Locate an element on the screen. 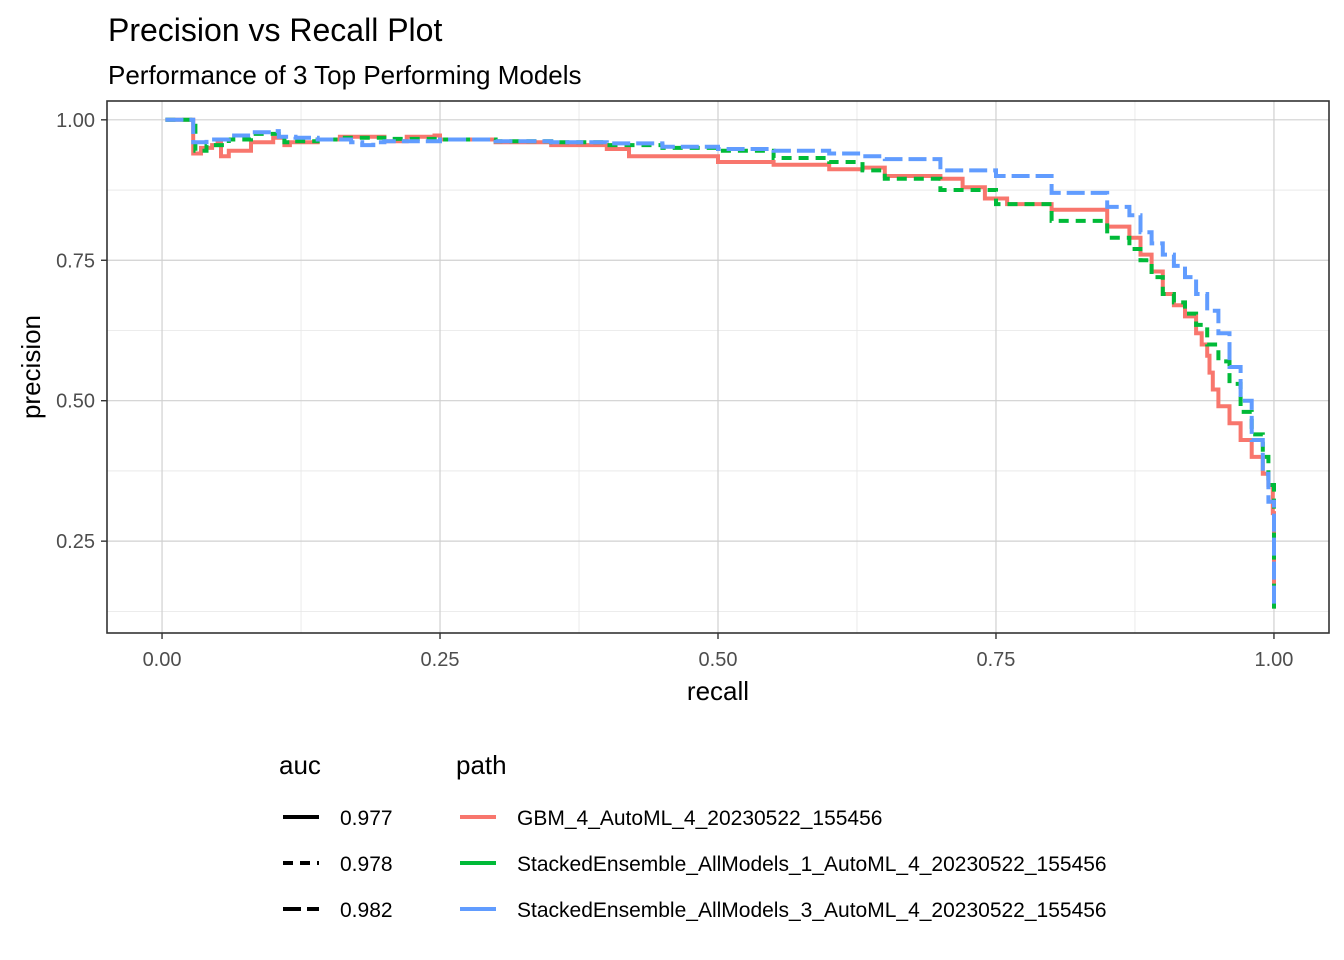 The height and width of the screenshot is (960, 1344). legend-auc-title: auc is located at coordinates (300, 765).